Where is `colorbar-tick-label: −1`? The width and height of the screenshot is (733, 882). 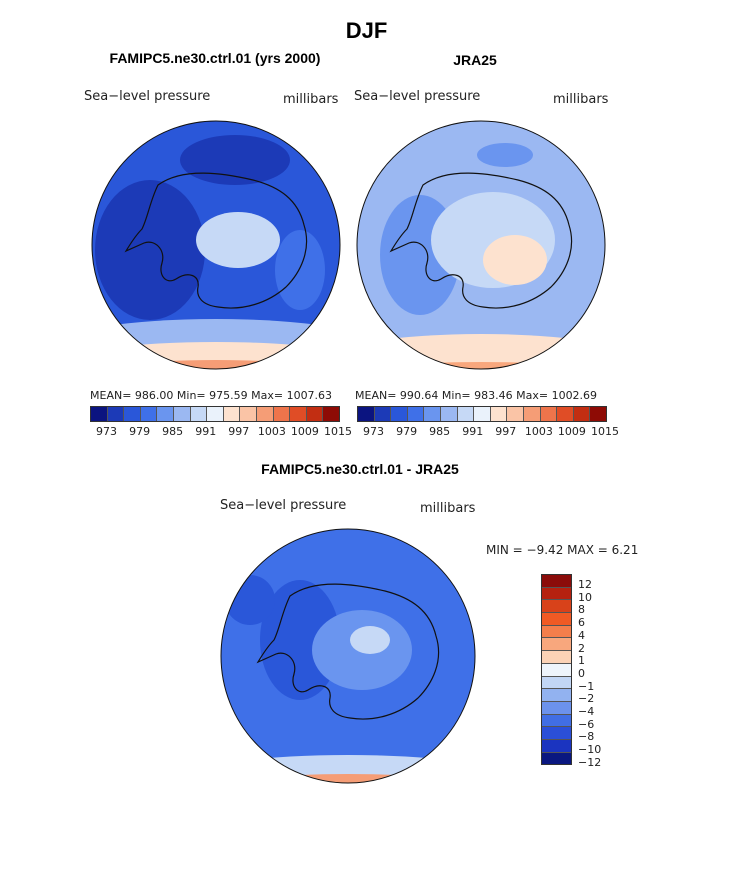
colorbar-tick-label: −1 is located at coordinates (586, 686).